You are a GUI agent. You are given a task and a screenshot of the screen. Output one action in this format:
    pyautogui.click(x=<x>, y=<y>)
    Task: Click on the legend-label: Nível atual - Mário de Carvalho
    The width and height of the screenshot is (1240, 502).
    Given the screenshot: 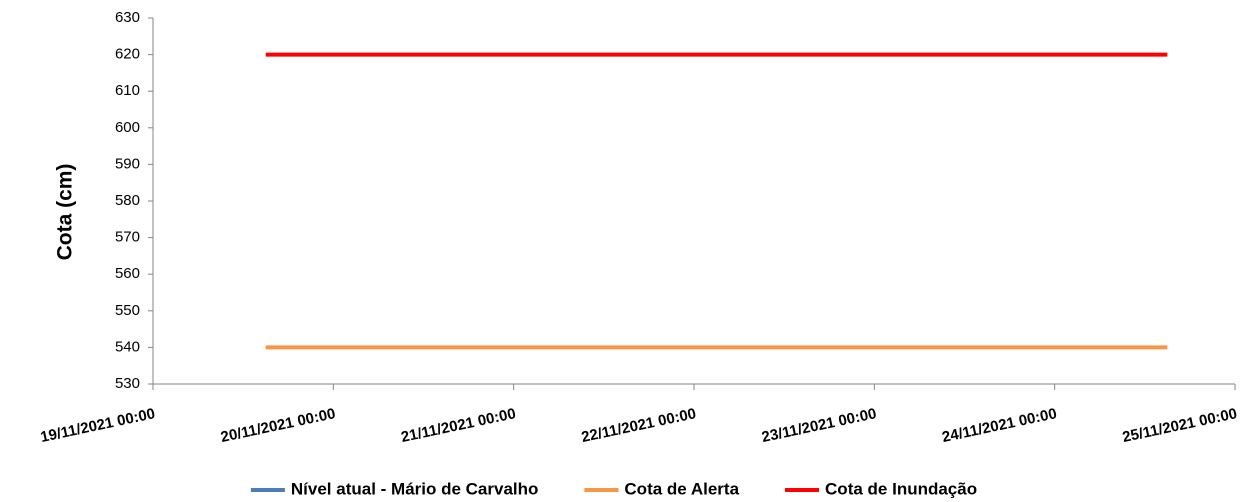 What is the action you would take?
    pyautogui.click(x=415, y=488)
    